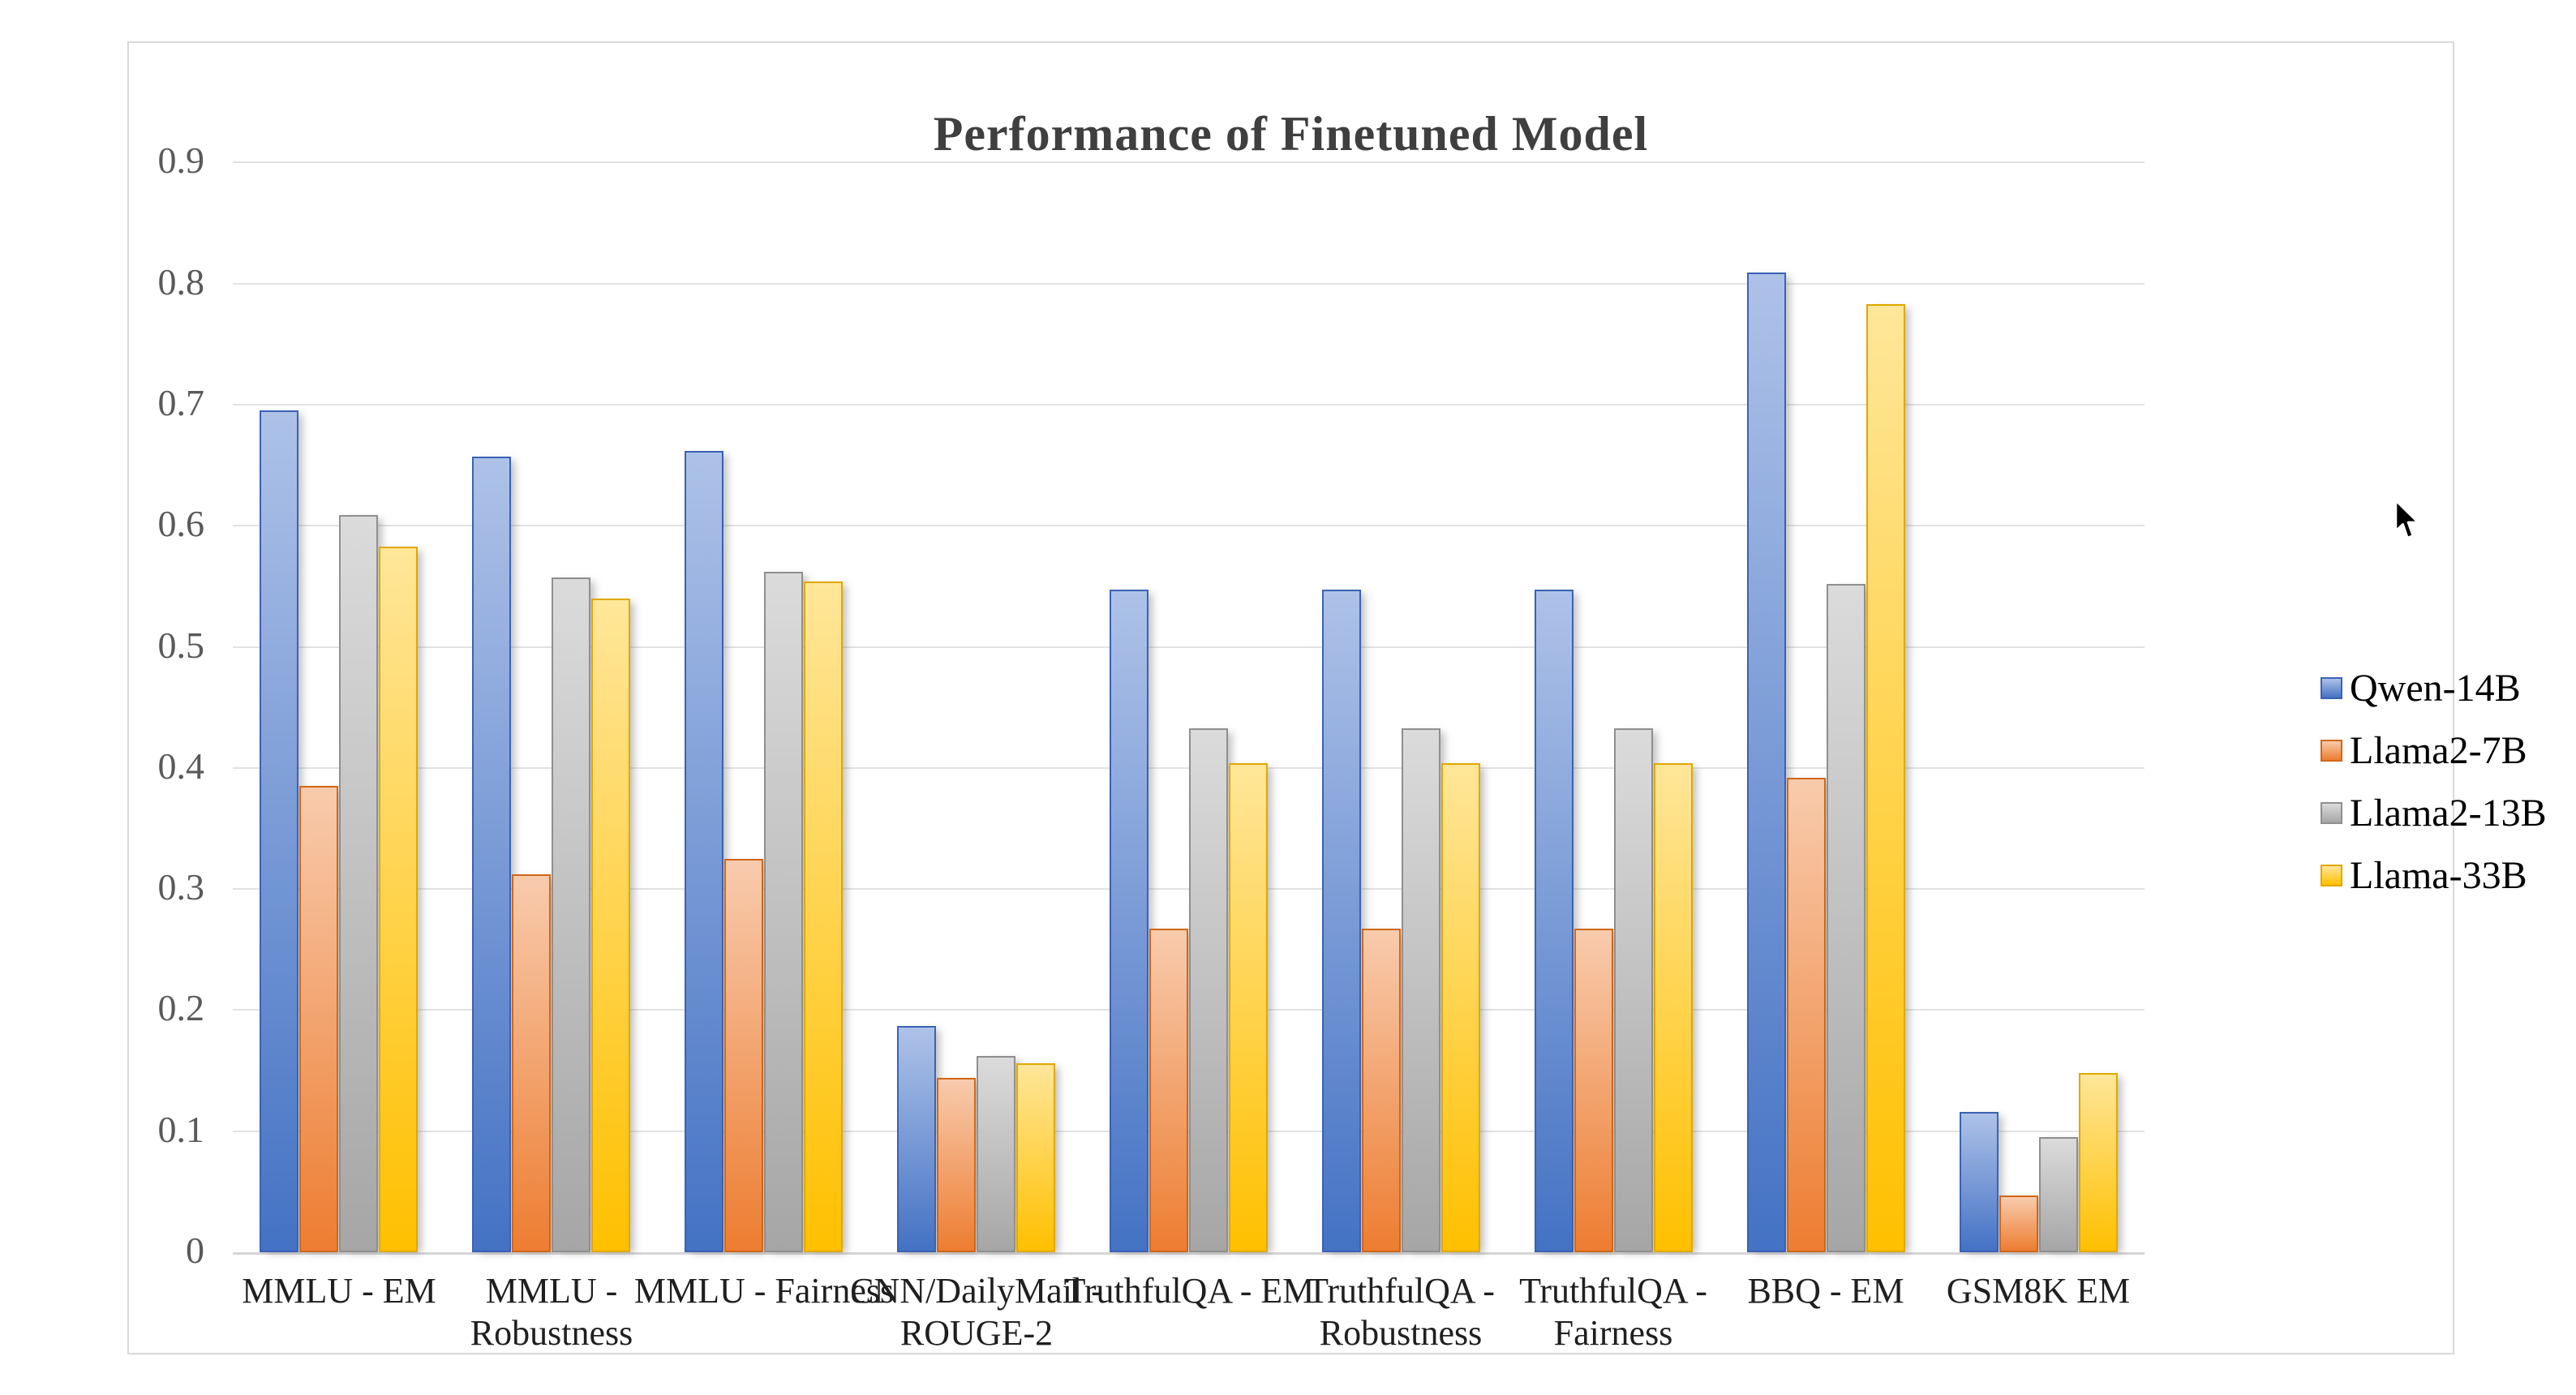  Describe the element at coordinates (1189, 768) in the screenshot. I see `gridline-0.4` at that location.